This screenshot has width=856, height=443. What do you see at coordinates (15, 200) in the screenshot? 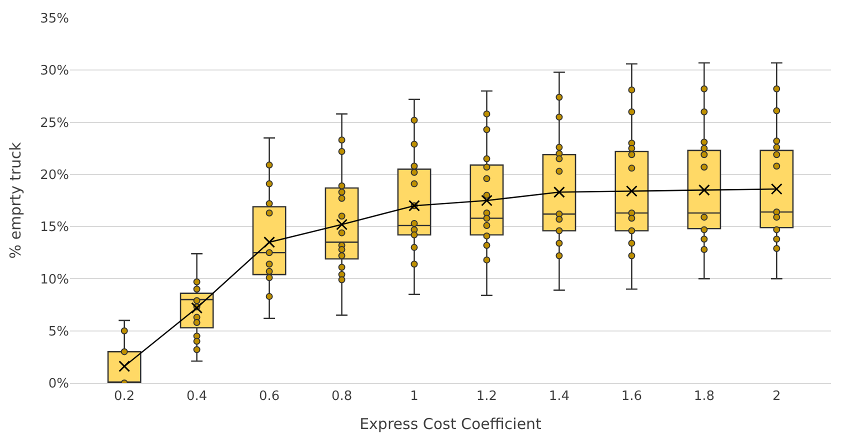
I see `y-axis-title: % emprty truck` at bounding box center [15, 200].